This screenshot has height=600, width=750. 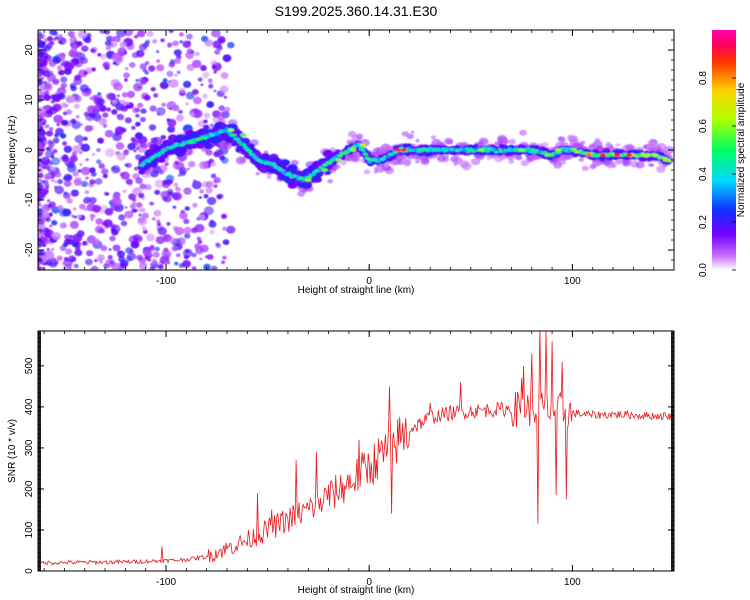 What do you see at coordinates (741, 149) in the screenshot?
I see `colorbar-label: Normalized spectral amplitude` at bounding box center [741, 149].